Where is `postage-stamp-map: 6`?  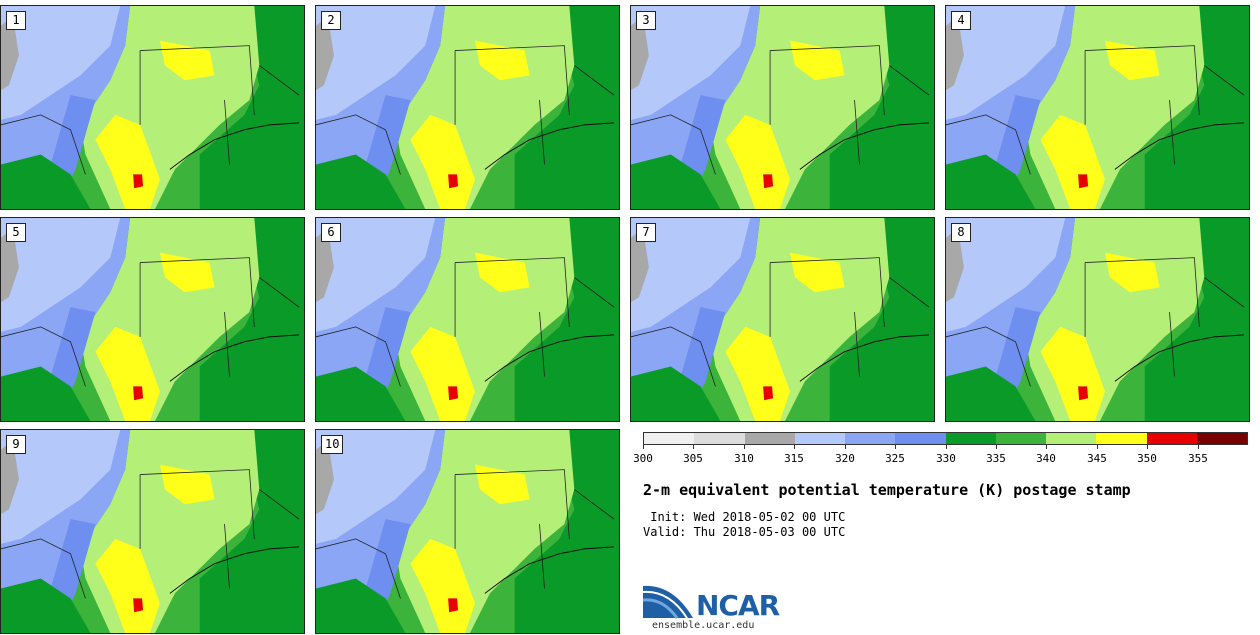
postage-stamp-map: 6 is located at coordinates (467, 319).